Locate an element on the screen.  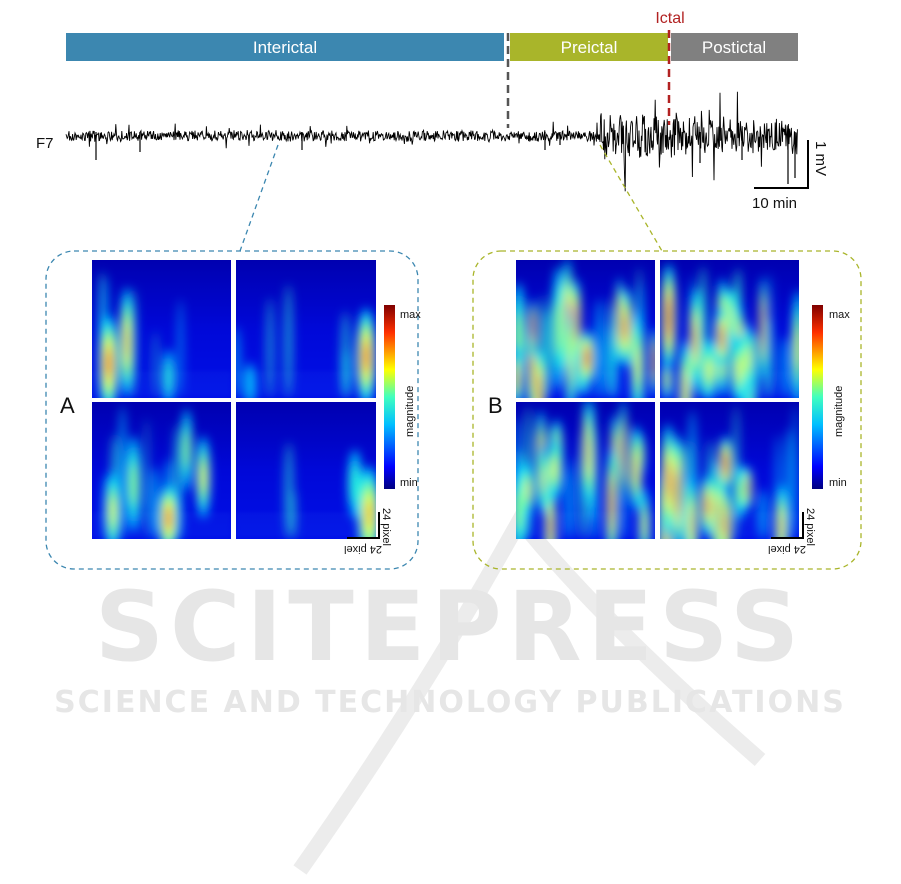
phase-postictal-segment is located at coordinates (734, 47).